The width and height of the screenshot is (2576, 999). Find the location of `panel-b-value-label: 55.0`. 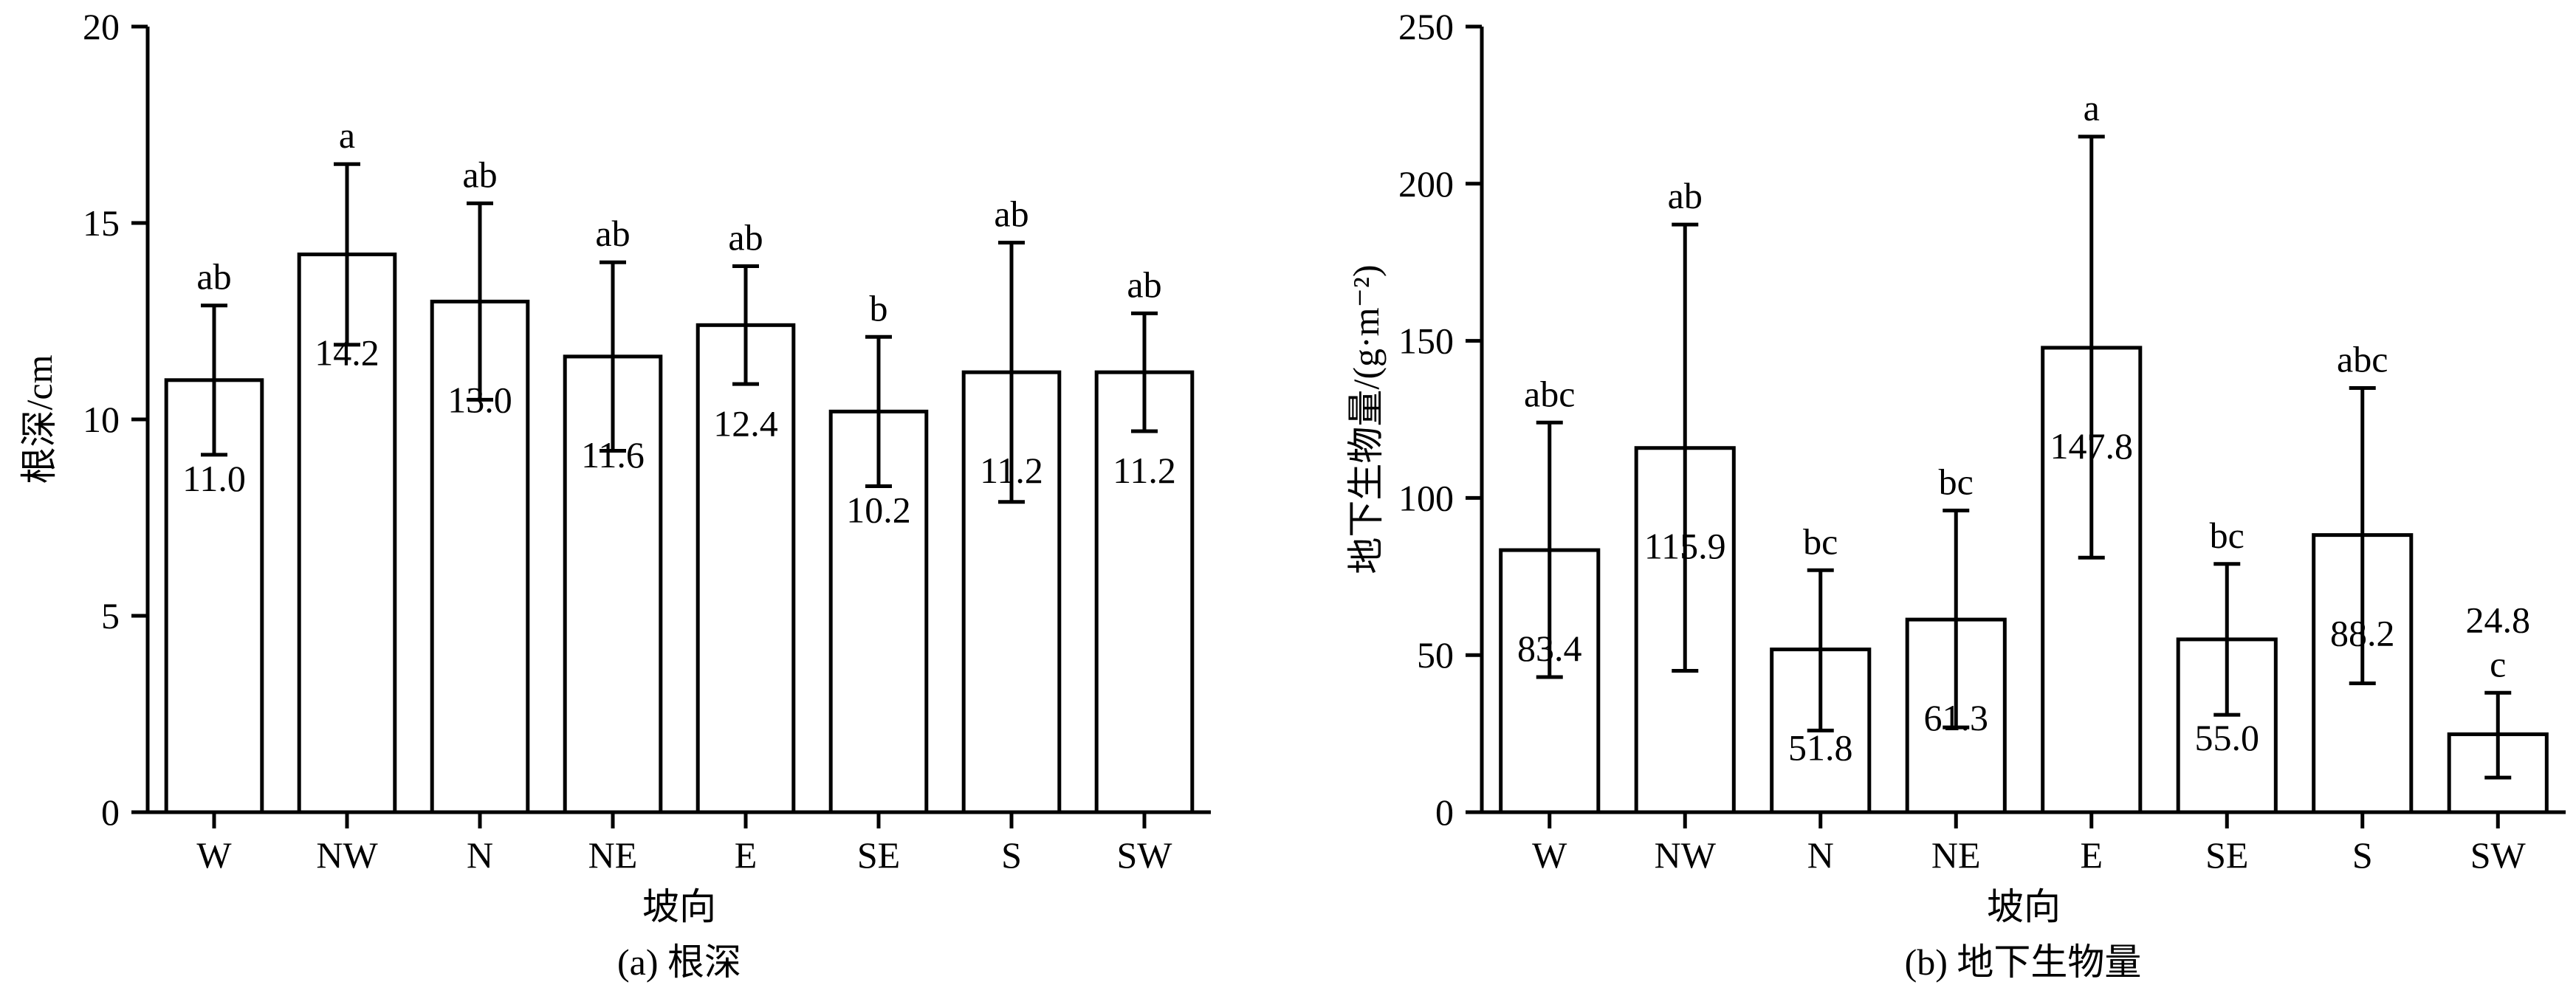

panel-b-value-label: 55.0 is located at coordinates (2227, 737).